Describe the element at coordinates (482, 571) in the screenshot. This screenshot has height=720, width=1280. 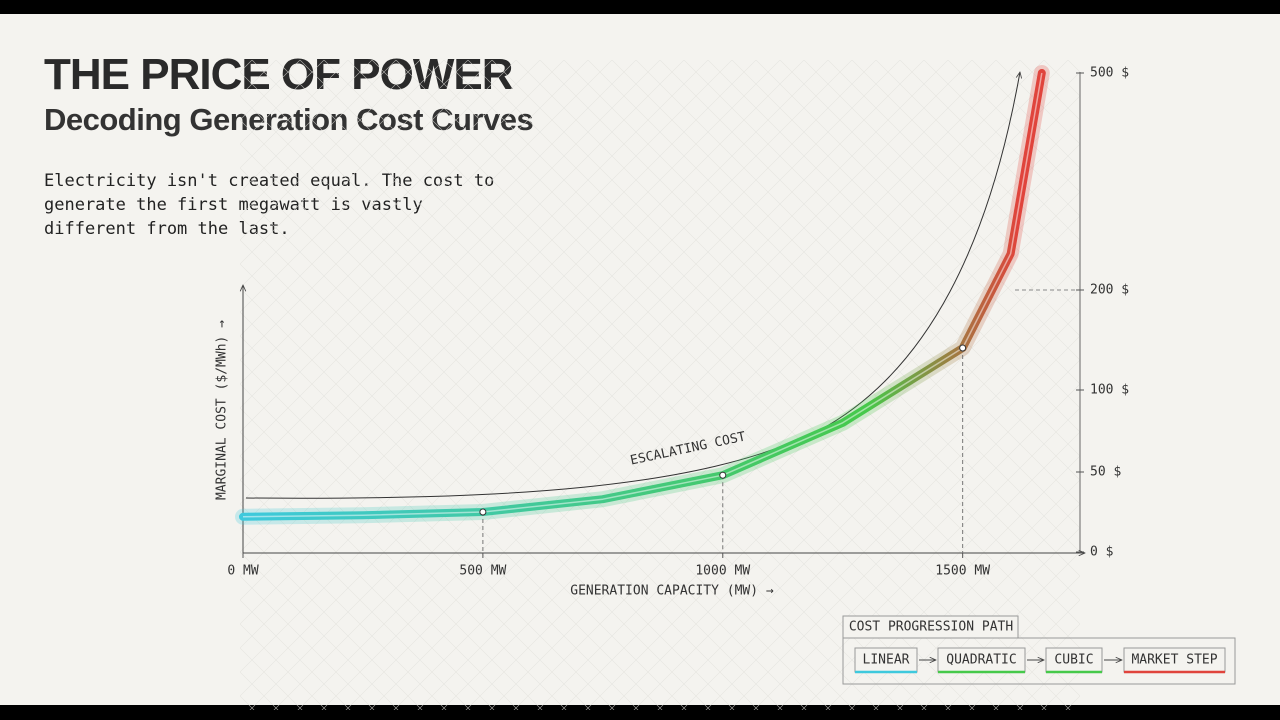
I see `x-tick-label: 500 MW` at that location.